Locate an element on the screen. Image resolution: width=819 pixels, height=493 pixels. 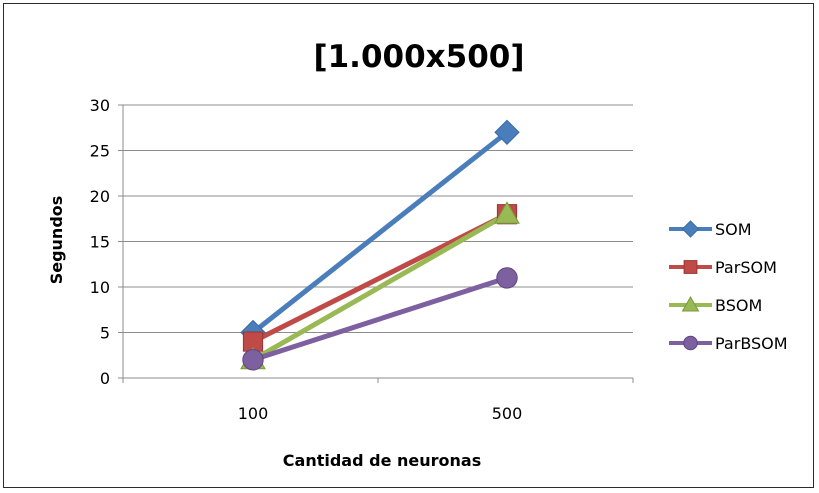
x-tick-label: 100 is located at coordinates (253, 413).